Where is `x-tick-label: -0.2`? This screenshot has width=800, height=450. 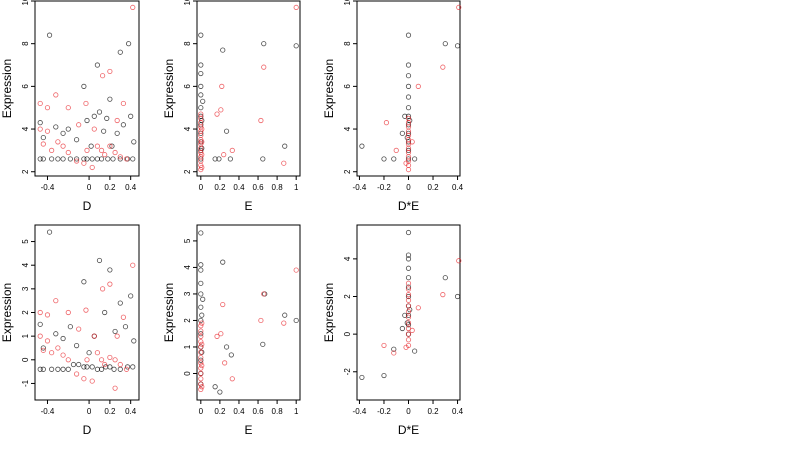
x-tick-label: -0.2 is located at coordinates (384, 411).